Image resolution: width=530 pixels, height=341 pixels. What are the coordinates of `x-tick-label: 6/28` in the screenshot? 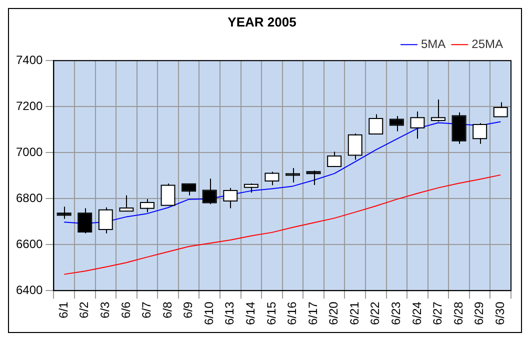 It's located at (458, 313).